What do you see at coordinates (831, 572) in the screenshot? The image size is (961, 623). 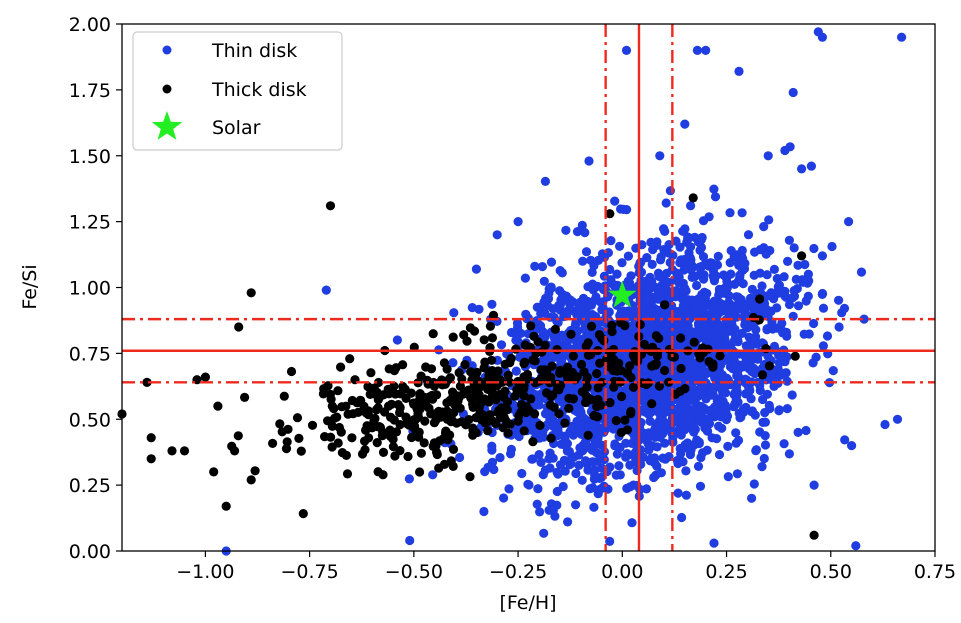 I see `x-tick-label: 0.50` at bounding box center [831, 572].